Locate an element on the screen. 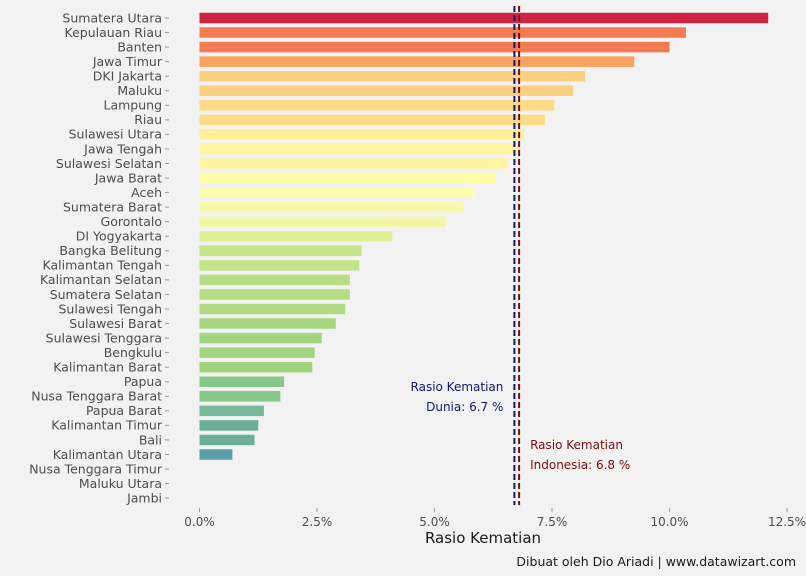  x-tick-label: 0.0% is located at coordinates (199, 522).